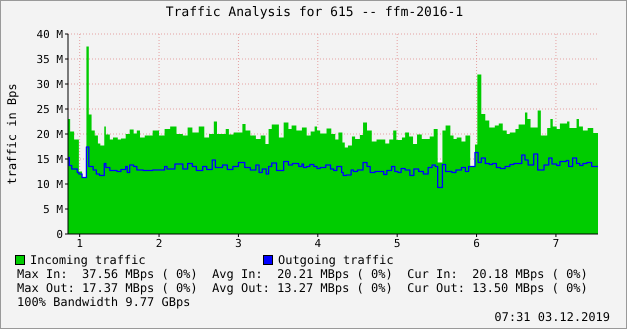 The width and height of the screenshot is (627, 329). I want to click on x-tick-label: 2, so click(159, 243).